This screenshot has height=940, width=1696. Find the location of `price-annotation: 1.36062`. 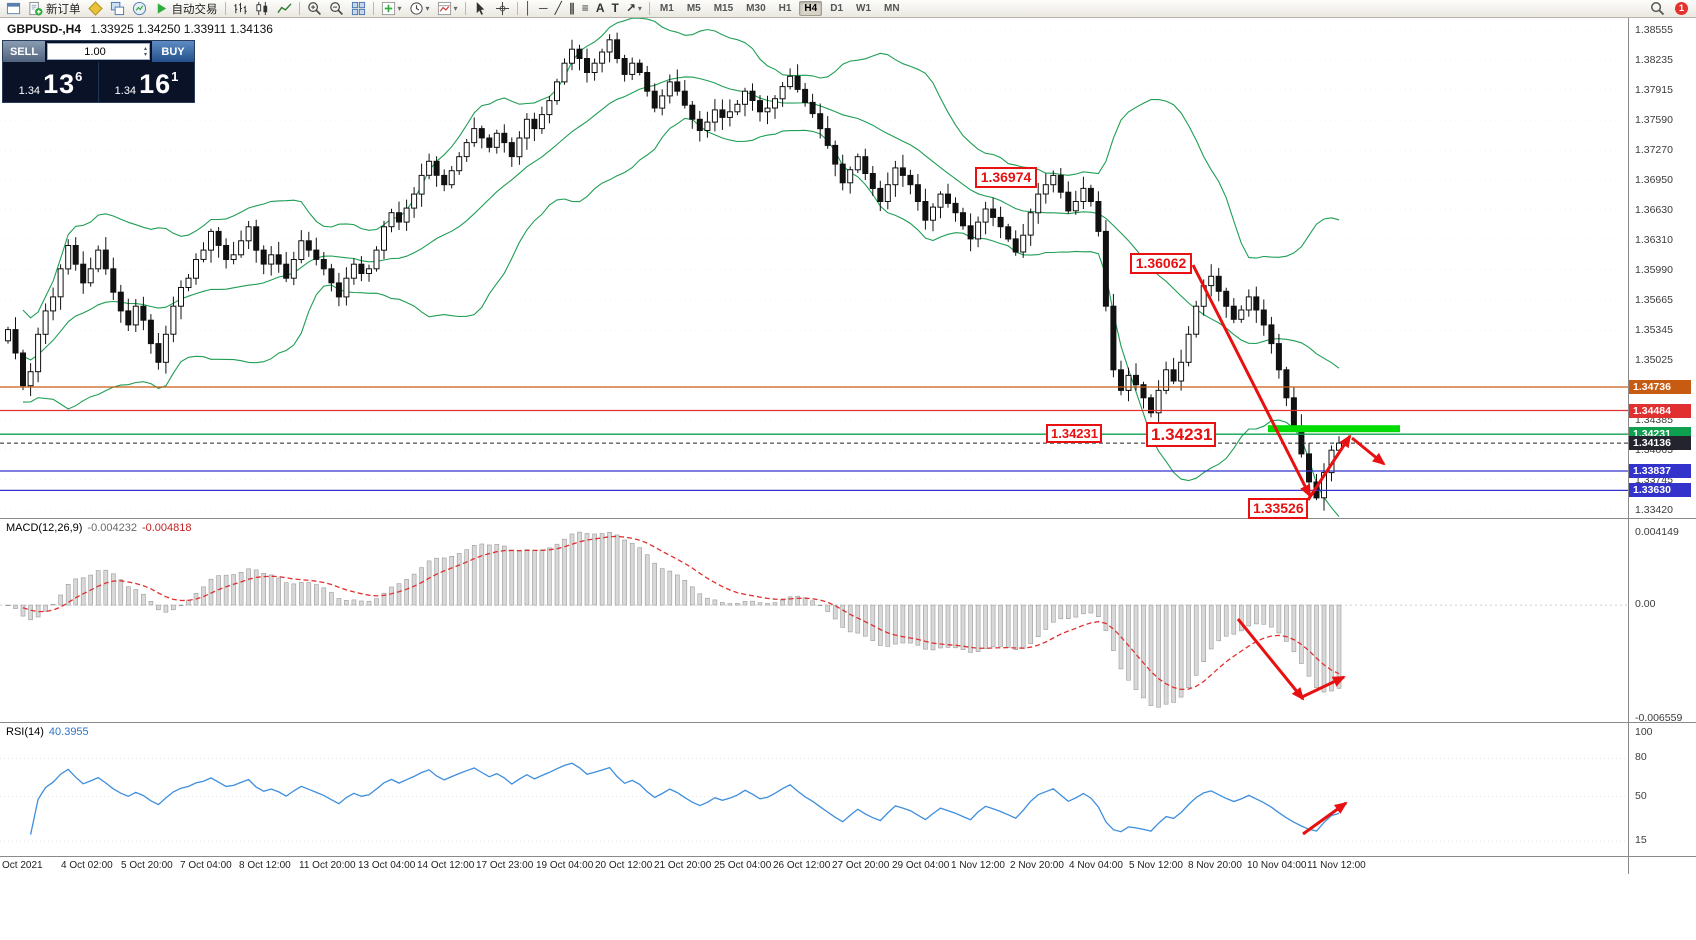

price-annotation: 1.36062 is located at coordinates (1161, 263).